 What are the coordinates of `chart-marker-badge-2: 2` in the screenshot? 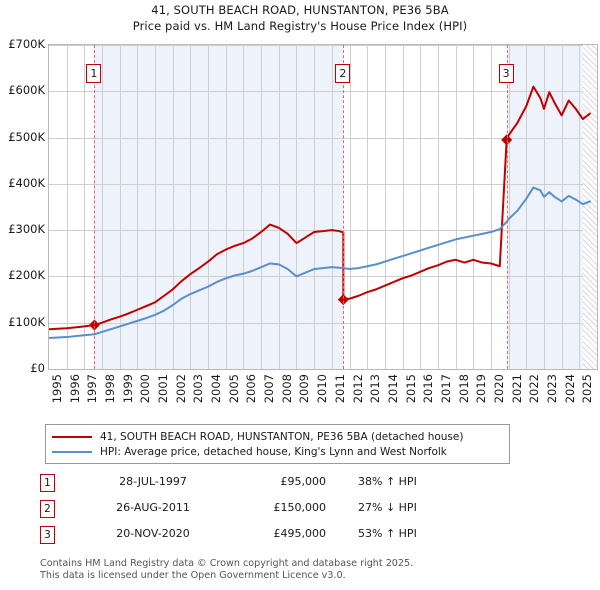 It's located at (343, 73).